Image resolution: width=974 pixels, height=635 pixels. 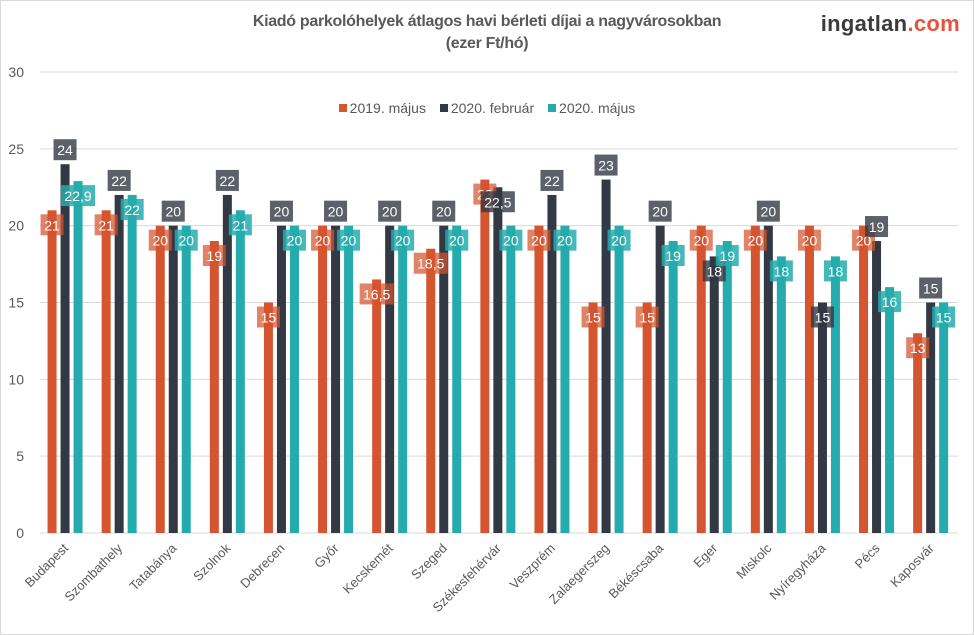 I want to click on ingatlan-logo: ingatlan.com, so click(x=890, y=24).